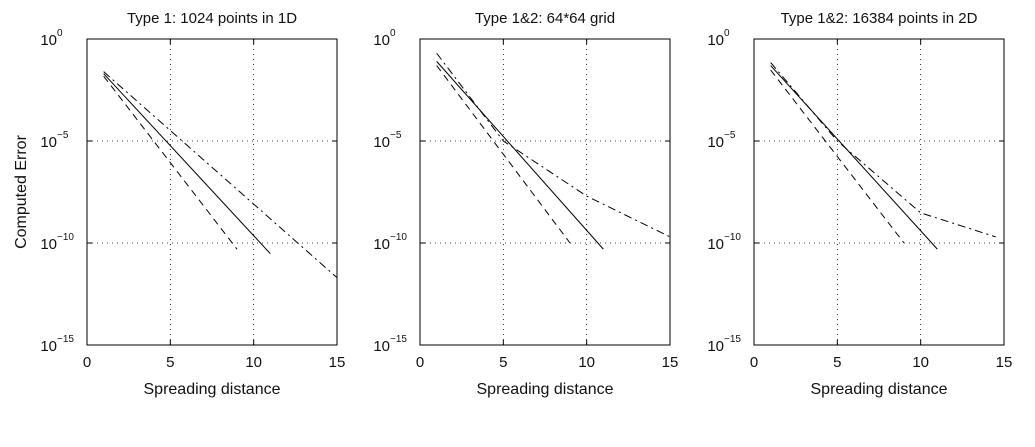  I want to click on chart-title: Type 1: 1024 points in 1D, so click(212, 18).